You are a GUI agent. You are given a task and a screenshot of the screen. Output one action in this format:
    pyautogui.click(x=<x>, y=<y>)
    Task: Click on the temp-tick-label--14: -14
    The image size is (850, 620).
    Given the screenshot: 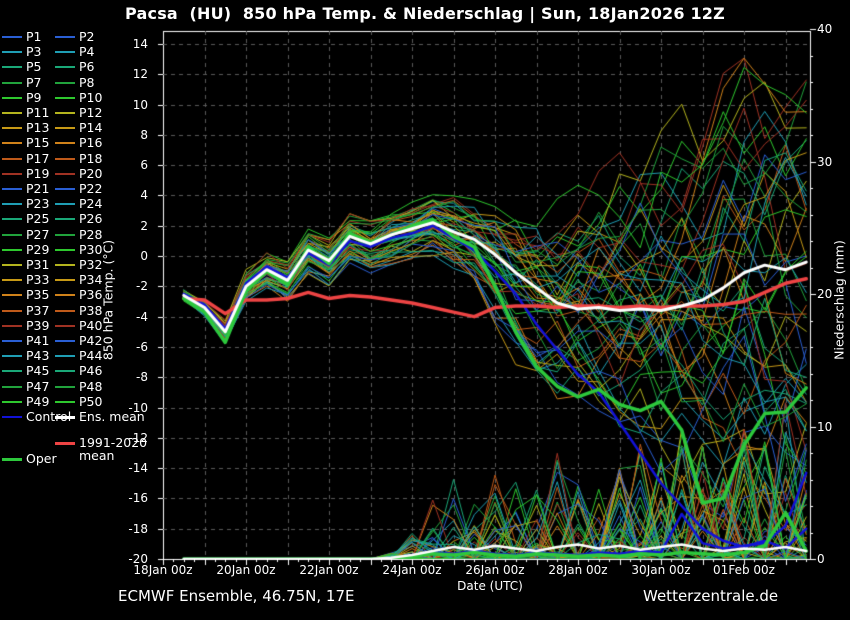 What is the action you would take?
    pyautogui.click(x=138, y=468)
    